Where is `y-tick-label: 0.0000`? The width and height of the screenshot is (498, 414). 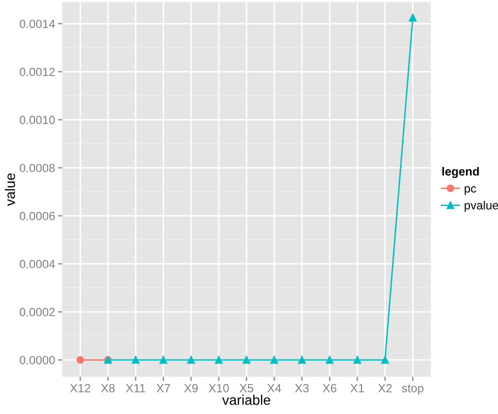
y-tick-label: 0.0000 is located at coordinates (37, 360).